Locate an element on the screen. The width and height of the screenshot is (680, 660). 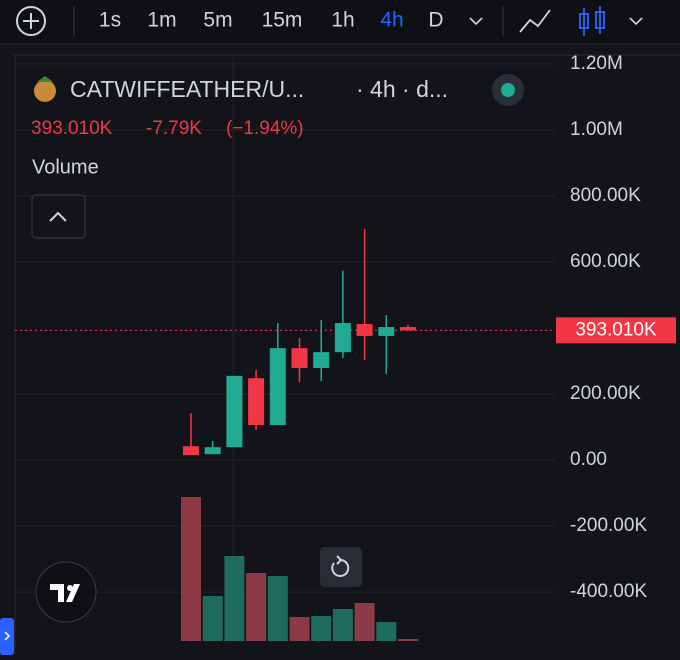
last-price-box is located at coordinates (616, 330).